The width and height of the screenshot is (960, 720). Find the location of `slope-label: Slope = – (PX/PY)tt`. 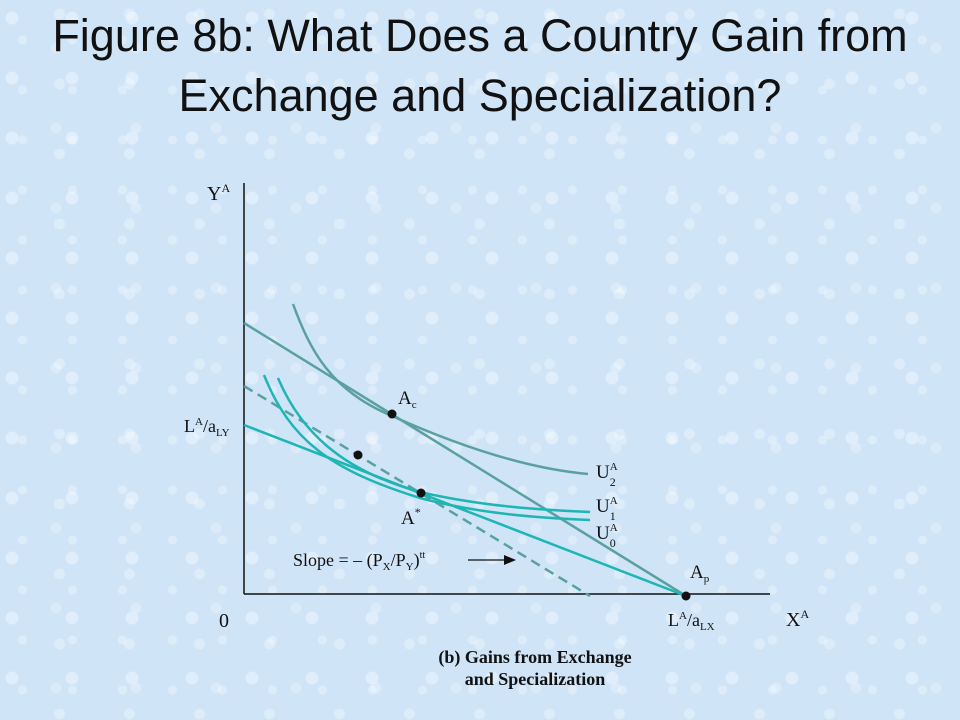

slope-label: Slope = – (PX/PY)tt is located at coordinates (359, 561).